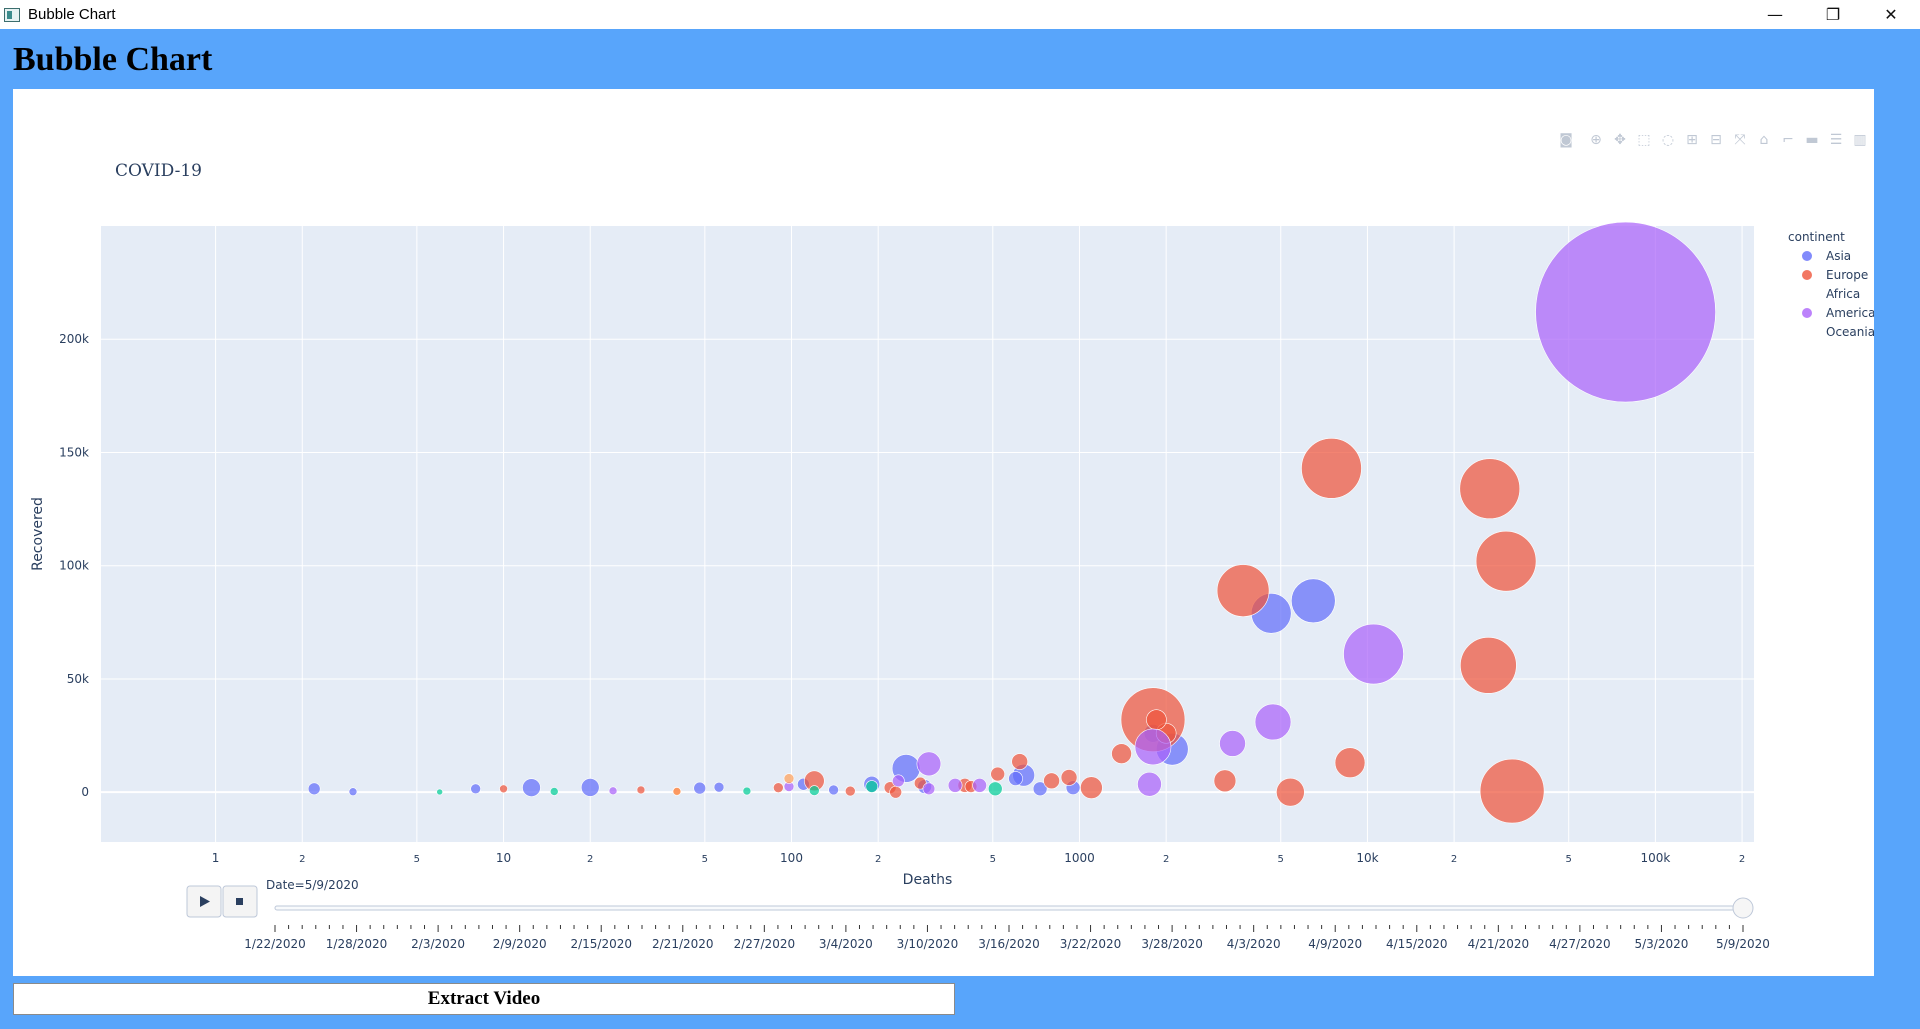 Image resolution: width=1920 pixels, height=1029 pixels. What do you see at coordinates (1620, 140) in the screenshot?
I see `pan-icon: ✥` at bounding box center [1620, 140].